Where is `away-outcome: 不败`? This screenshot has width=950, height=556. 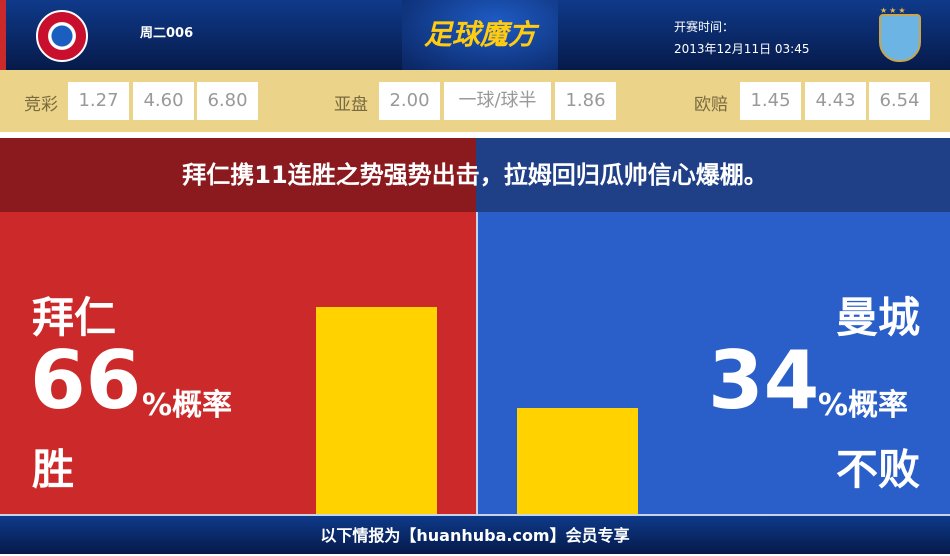
away-outcome: 不败 is located at coordinates (877, 469).